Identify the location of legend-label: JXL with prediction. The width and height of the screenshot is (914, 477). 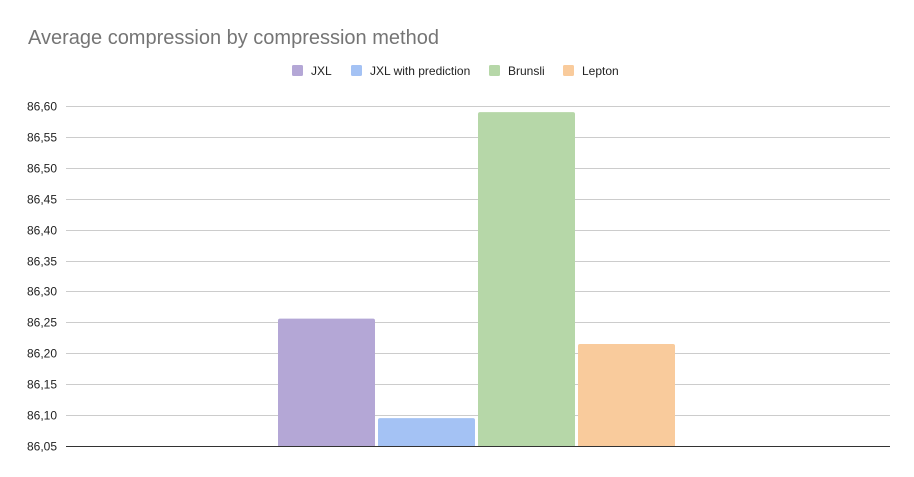
(420, 71).